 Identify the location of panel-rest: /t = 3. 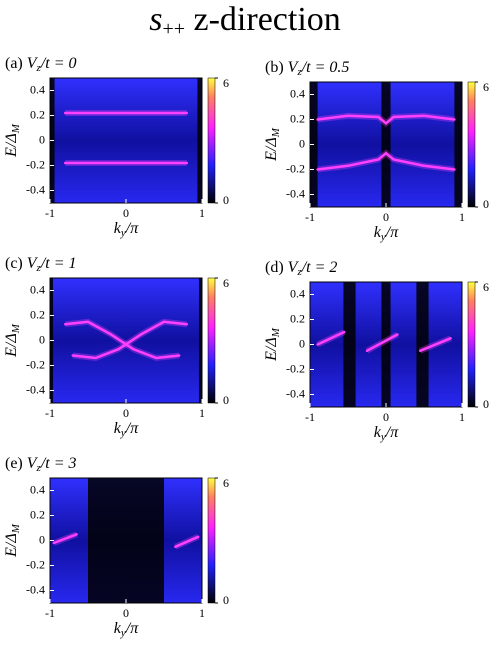
(58, 463).